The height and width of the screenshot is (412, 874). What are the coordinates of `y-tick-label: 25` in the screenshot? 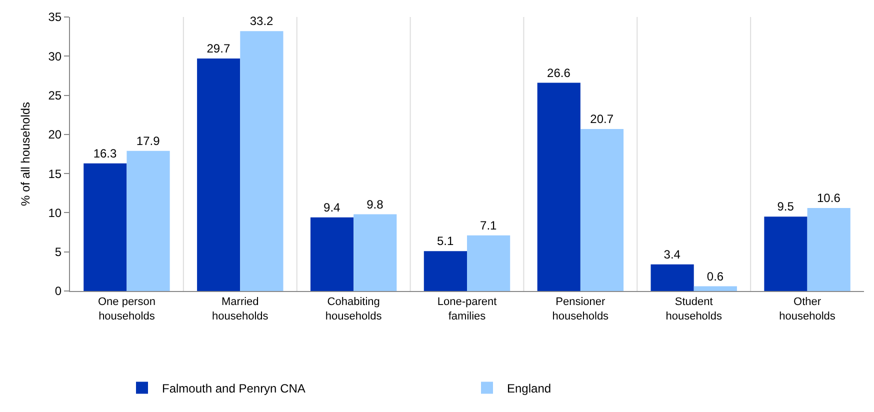 It's located at (55, 95).